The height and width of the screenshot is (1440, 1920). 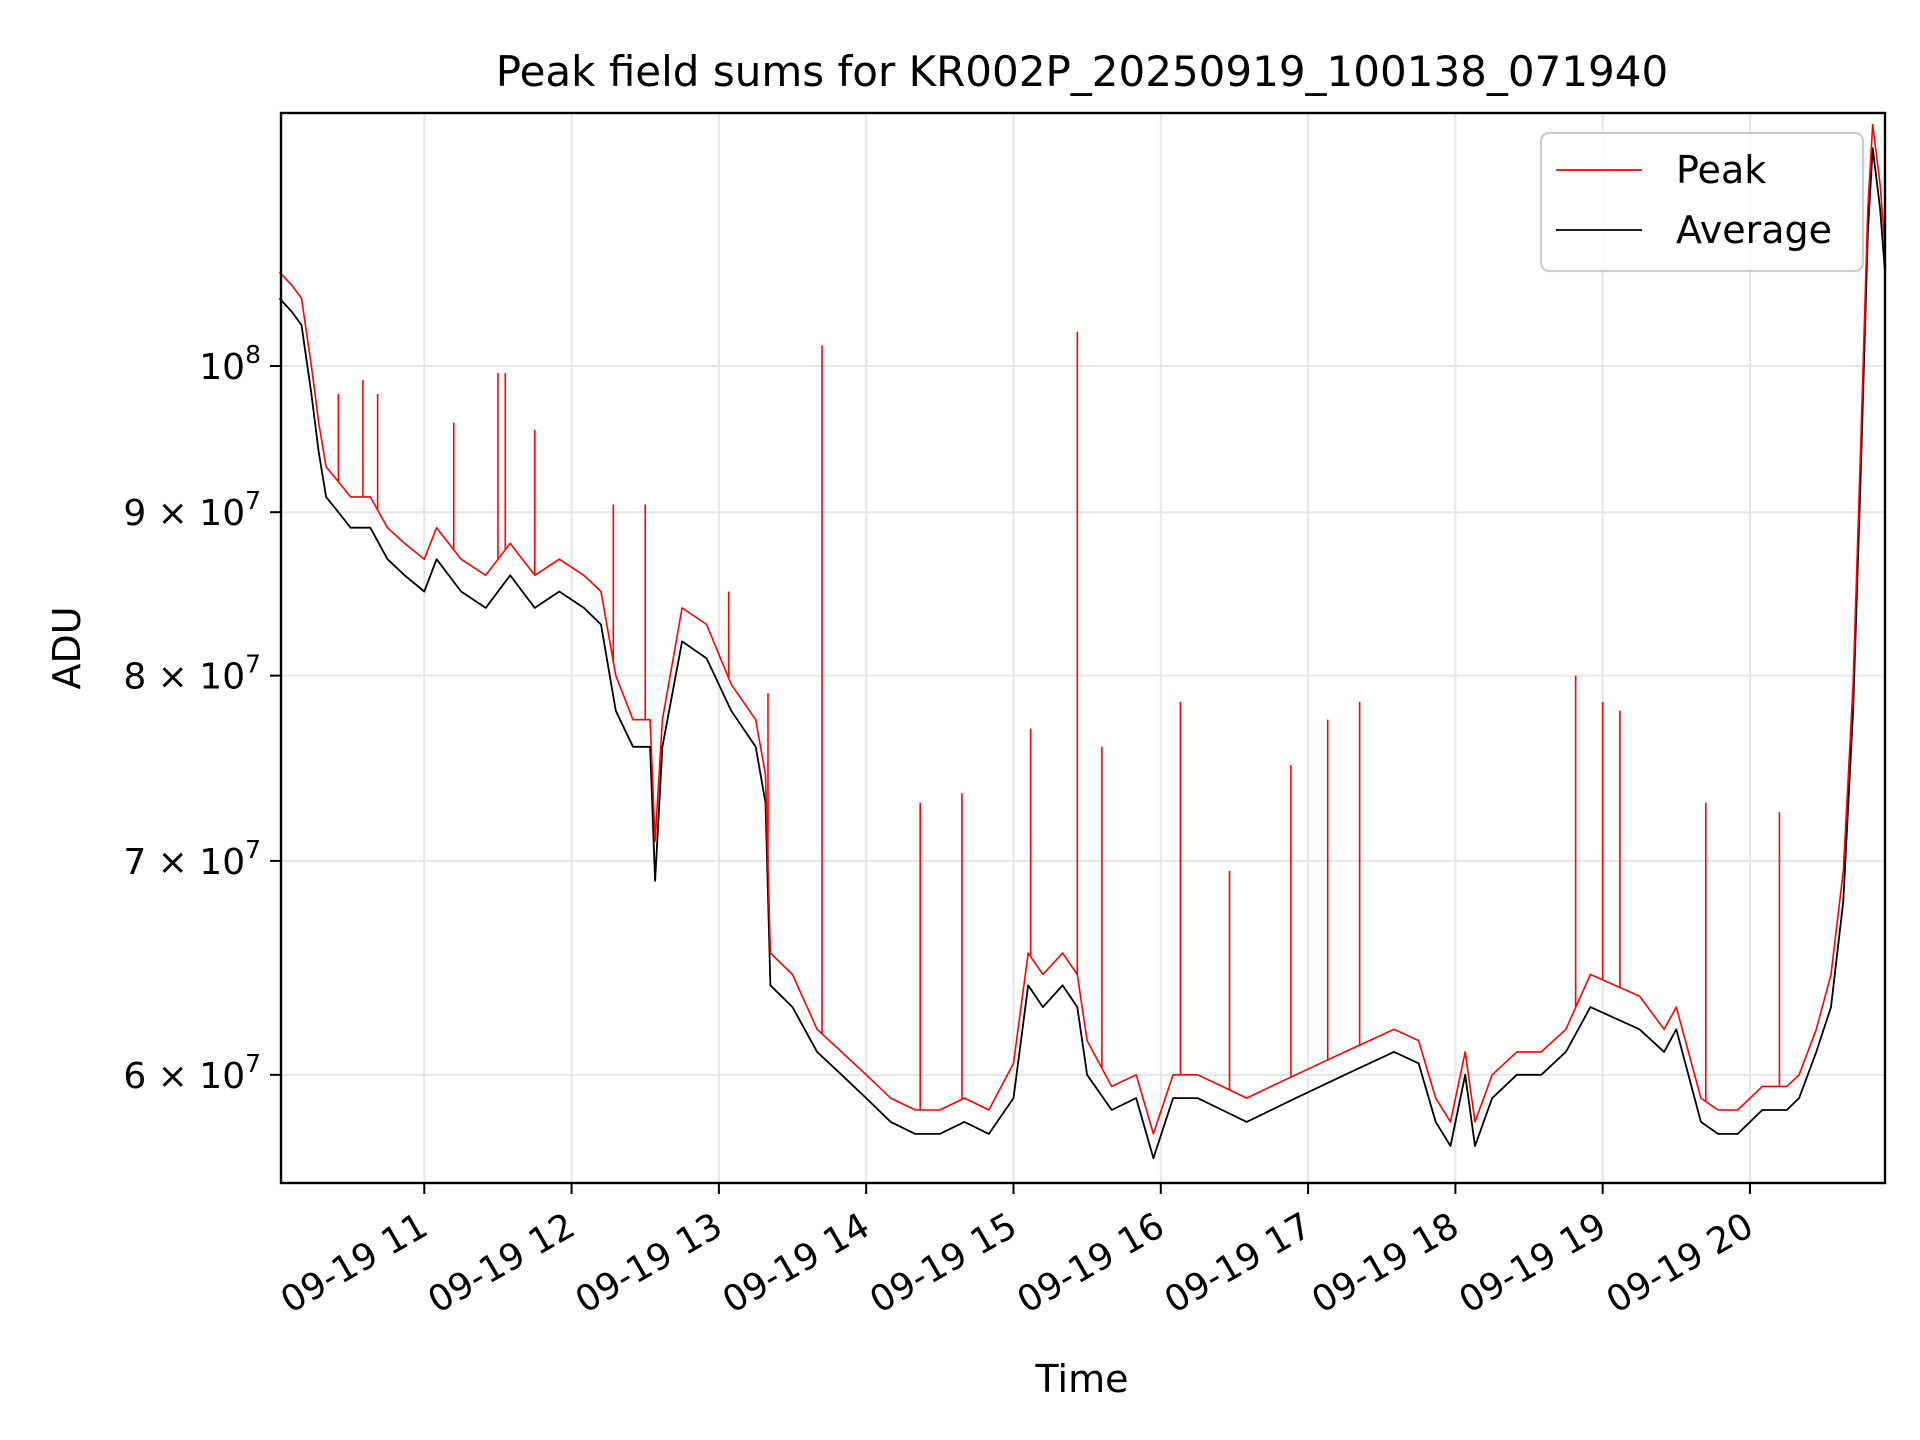 What do you see at coordinates (192, 1073) in the screenshot?
I see `y-tick-label: 6 × 107` at bounding box center [192, 1073].